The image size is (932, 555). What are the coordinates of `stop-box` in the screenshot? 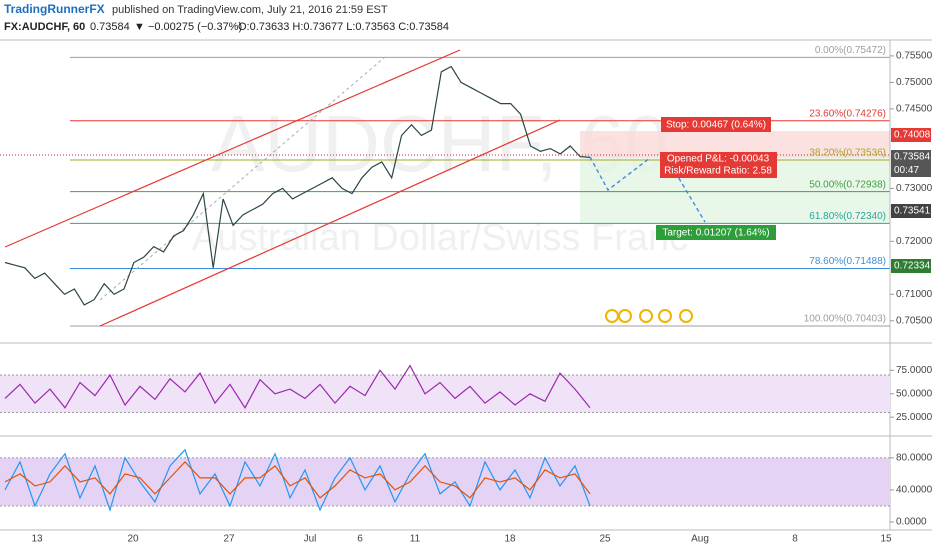 It's located at (716, 124).